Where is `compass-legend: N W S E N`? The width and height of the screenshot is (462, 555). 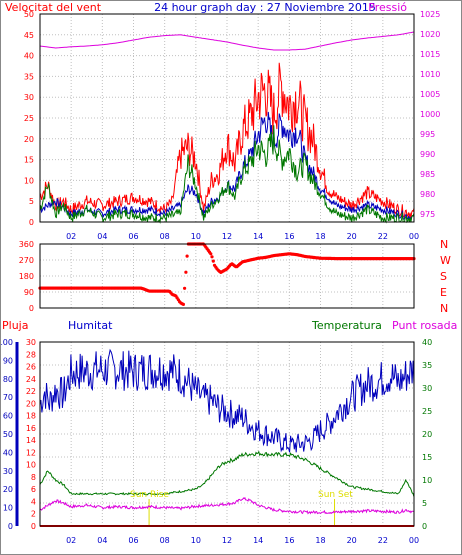 compass-legend: N W S E N is located at coordinates (445, 276).